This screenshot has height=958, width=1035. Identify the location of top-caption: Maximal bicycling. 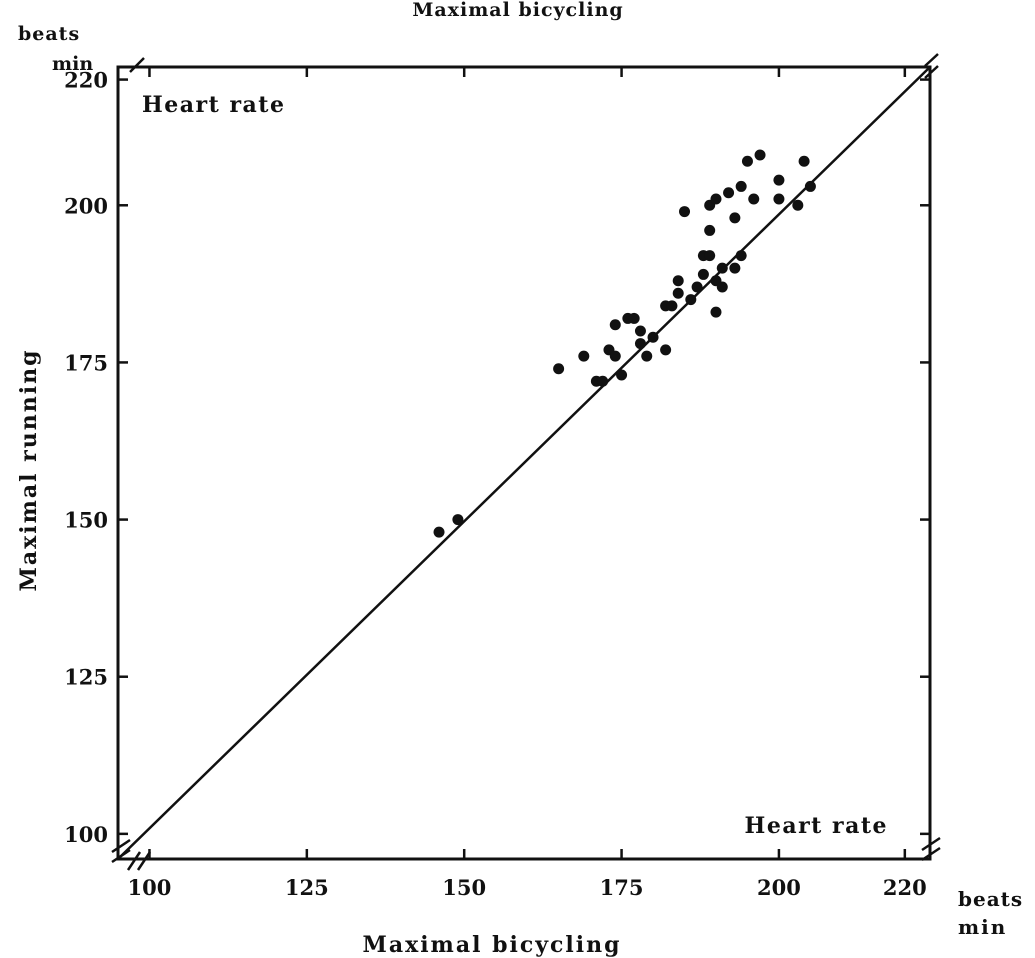
(517, 10).